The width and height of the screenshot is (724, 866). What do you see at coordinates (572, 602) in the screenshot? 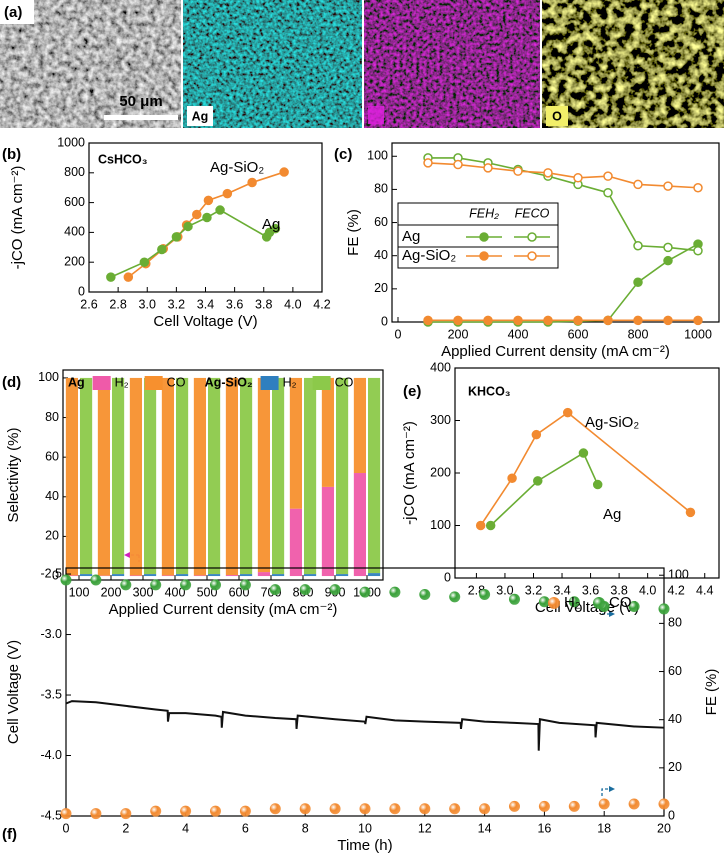
I see `legend-label: H₂` at bounding box center [572, 602].